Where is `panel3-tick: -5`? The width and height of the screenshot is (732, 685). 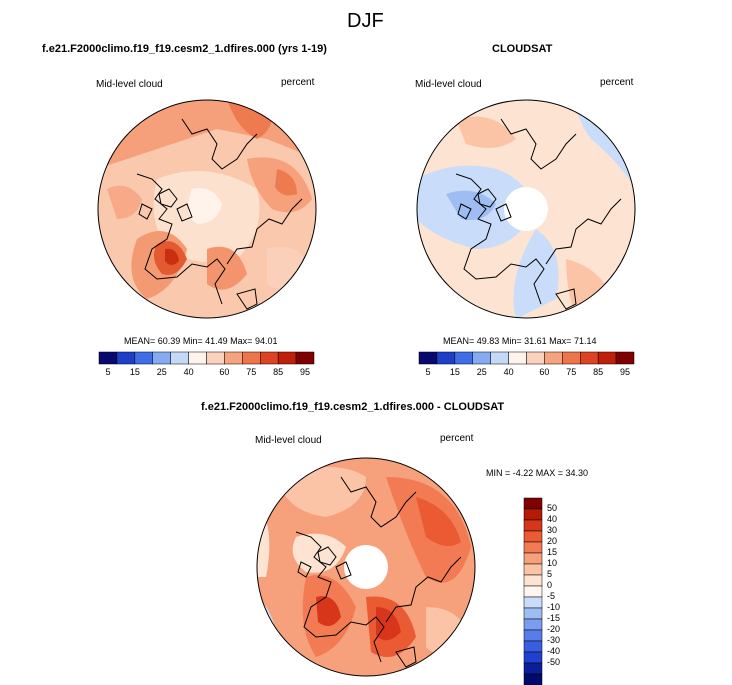 panel3-tick: -5 is located at coordinates (551, 596).